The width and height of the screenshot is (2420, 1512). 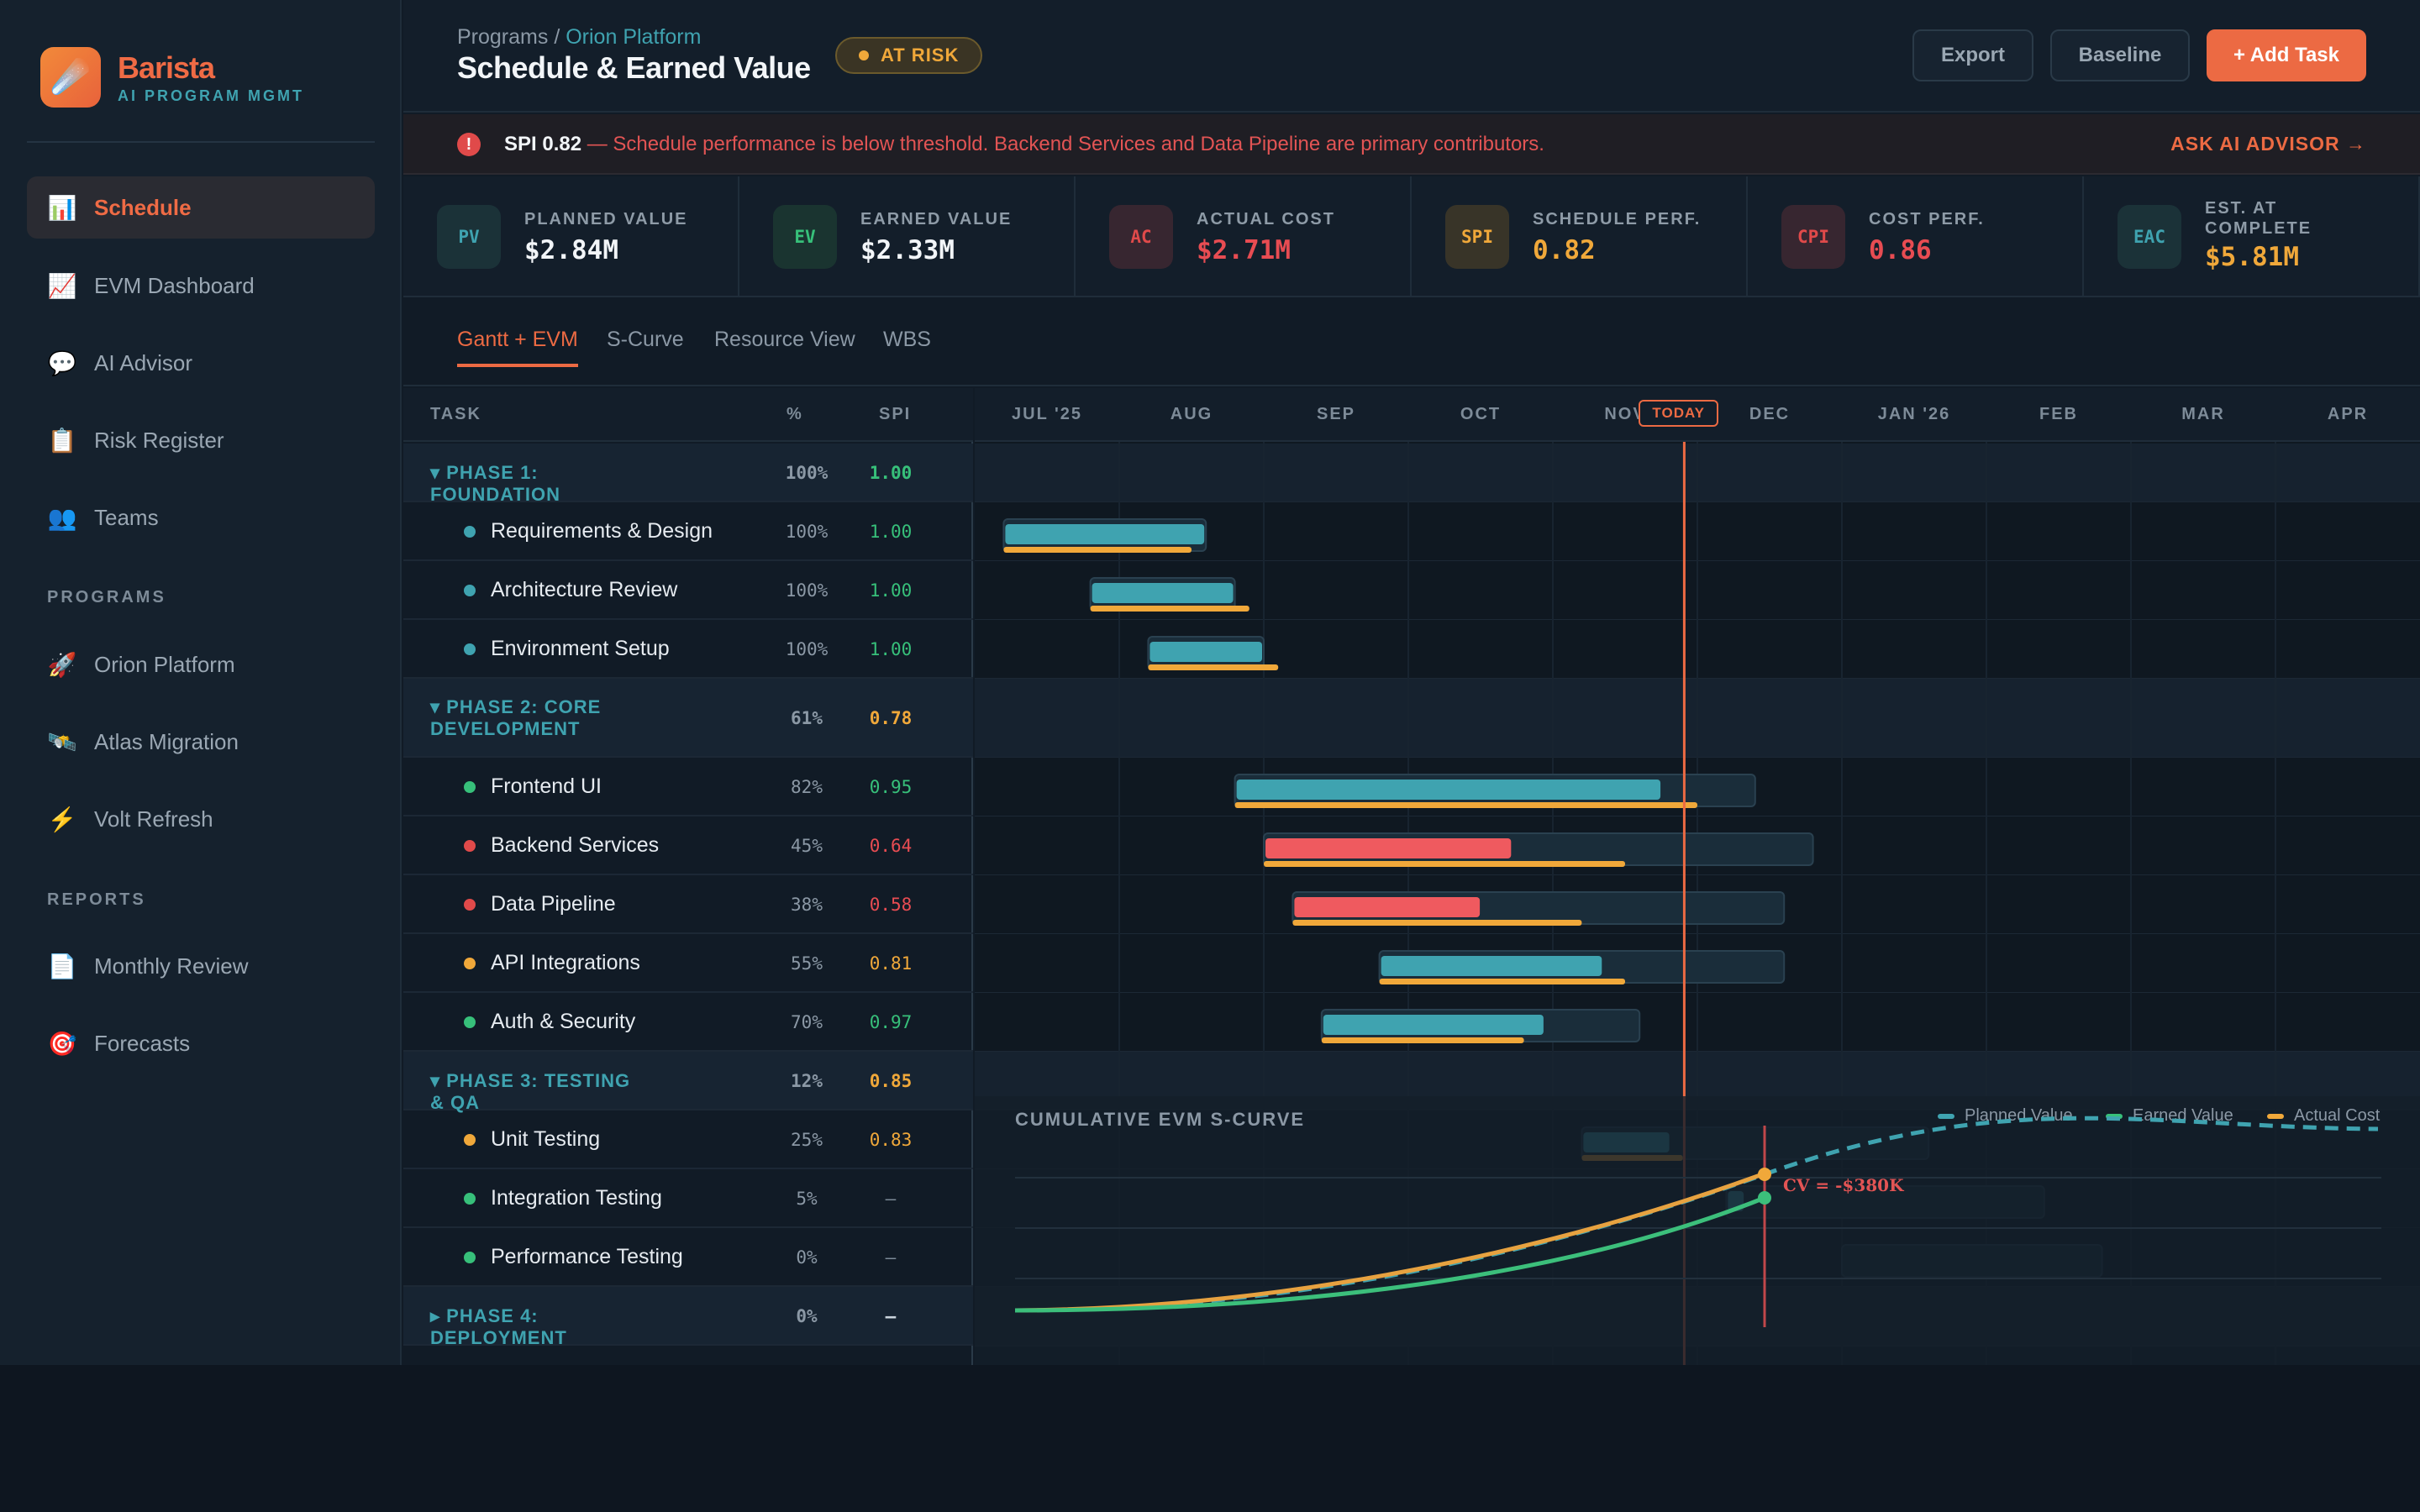 I want to click on sidebar-item-risk-register: 📋 Risk Register, so click(x=201, y=440).